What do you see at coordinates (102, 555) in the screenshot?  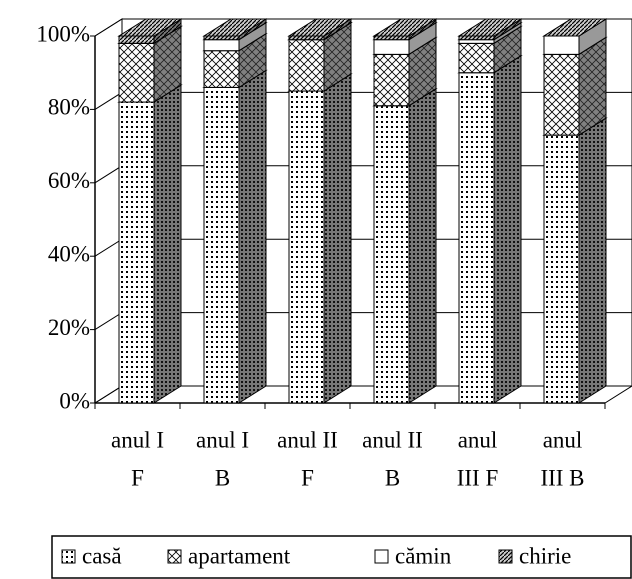 I see `legend-label: casă` at bounding box center [102, 555].